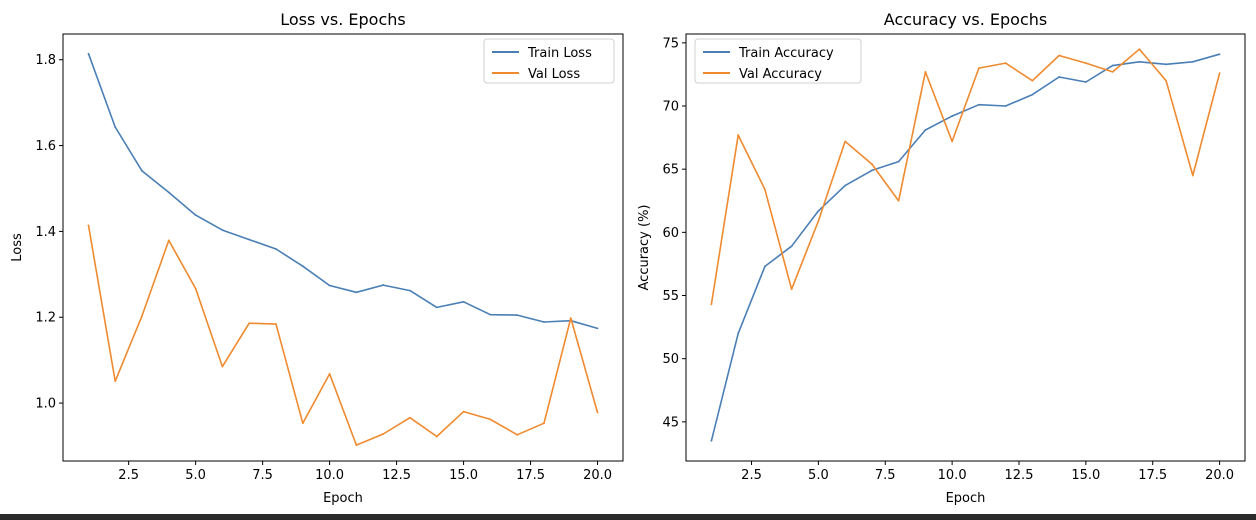 The width and height of the screenshot is (1256, 520). I want to click on legend-label: Val Loss, so click(554, 74).